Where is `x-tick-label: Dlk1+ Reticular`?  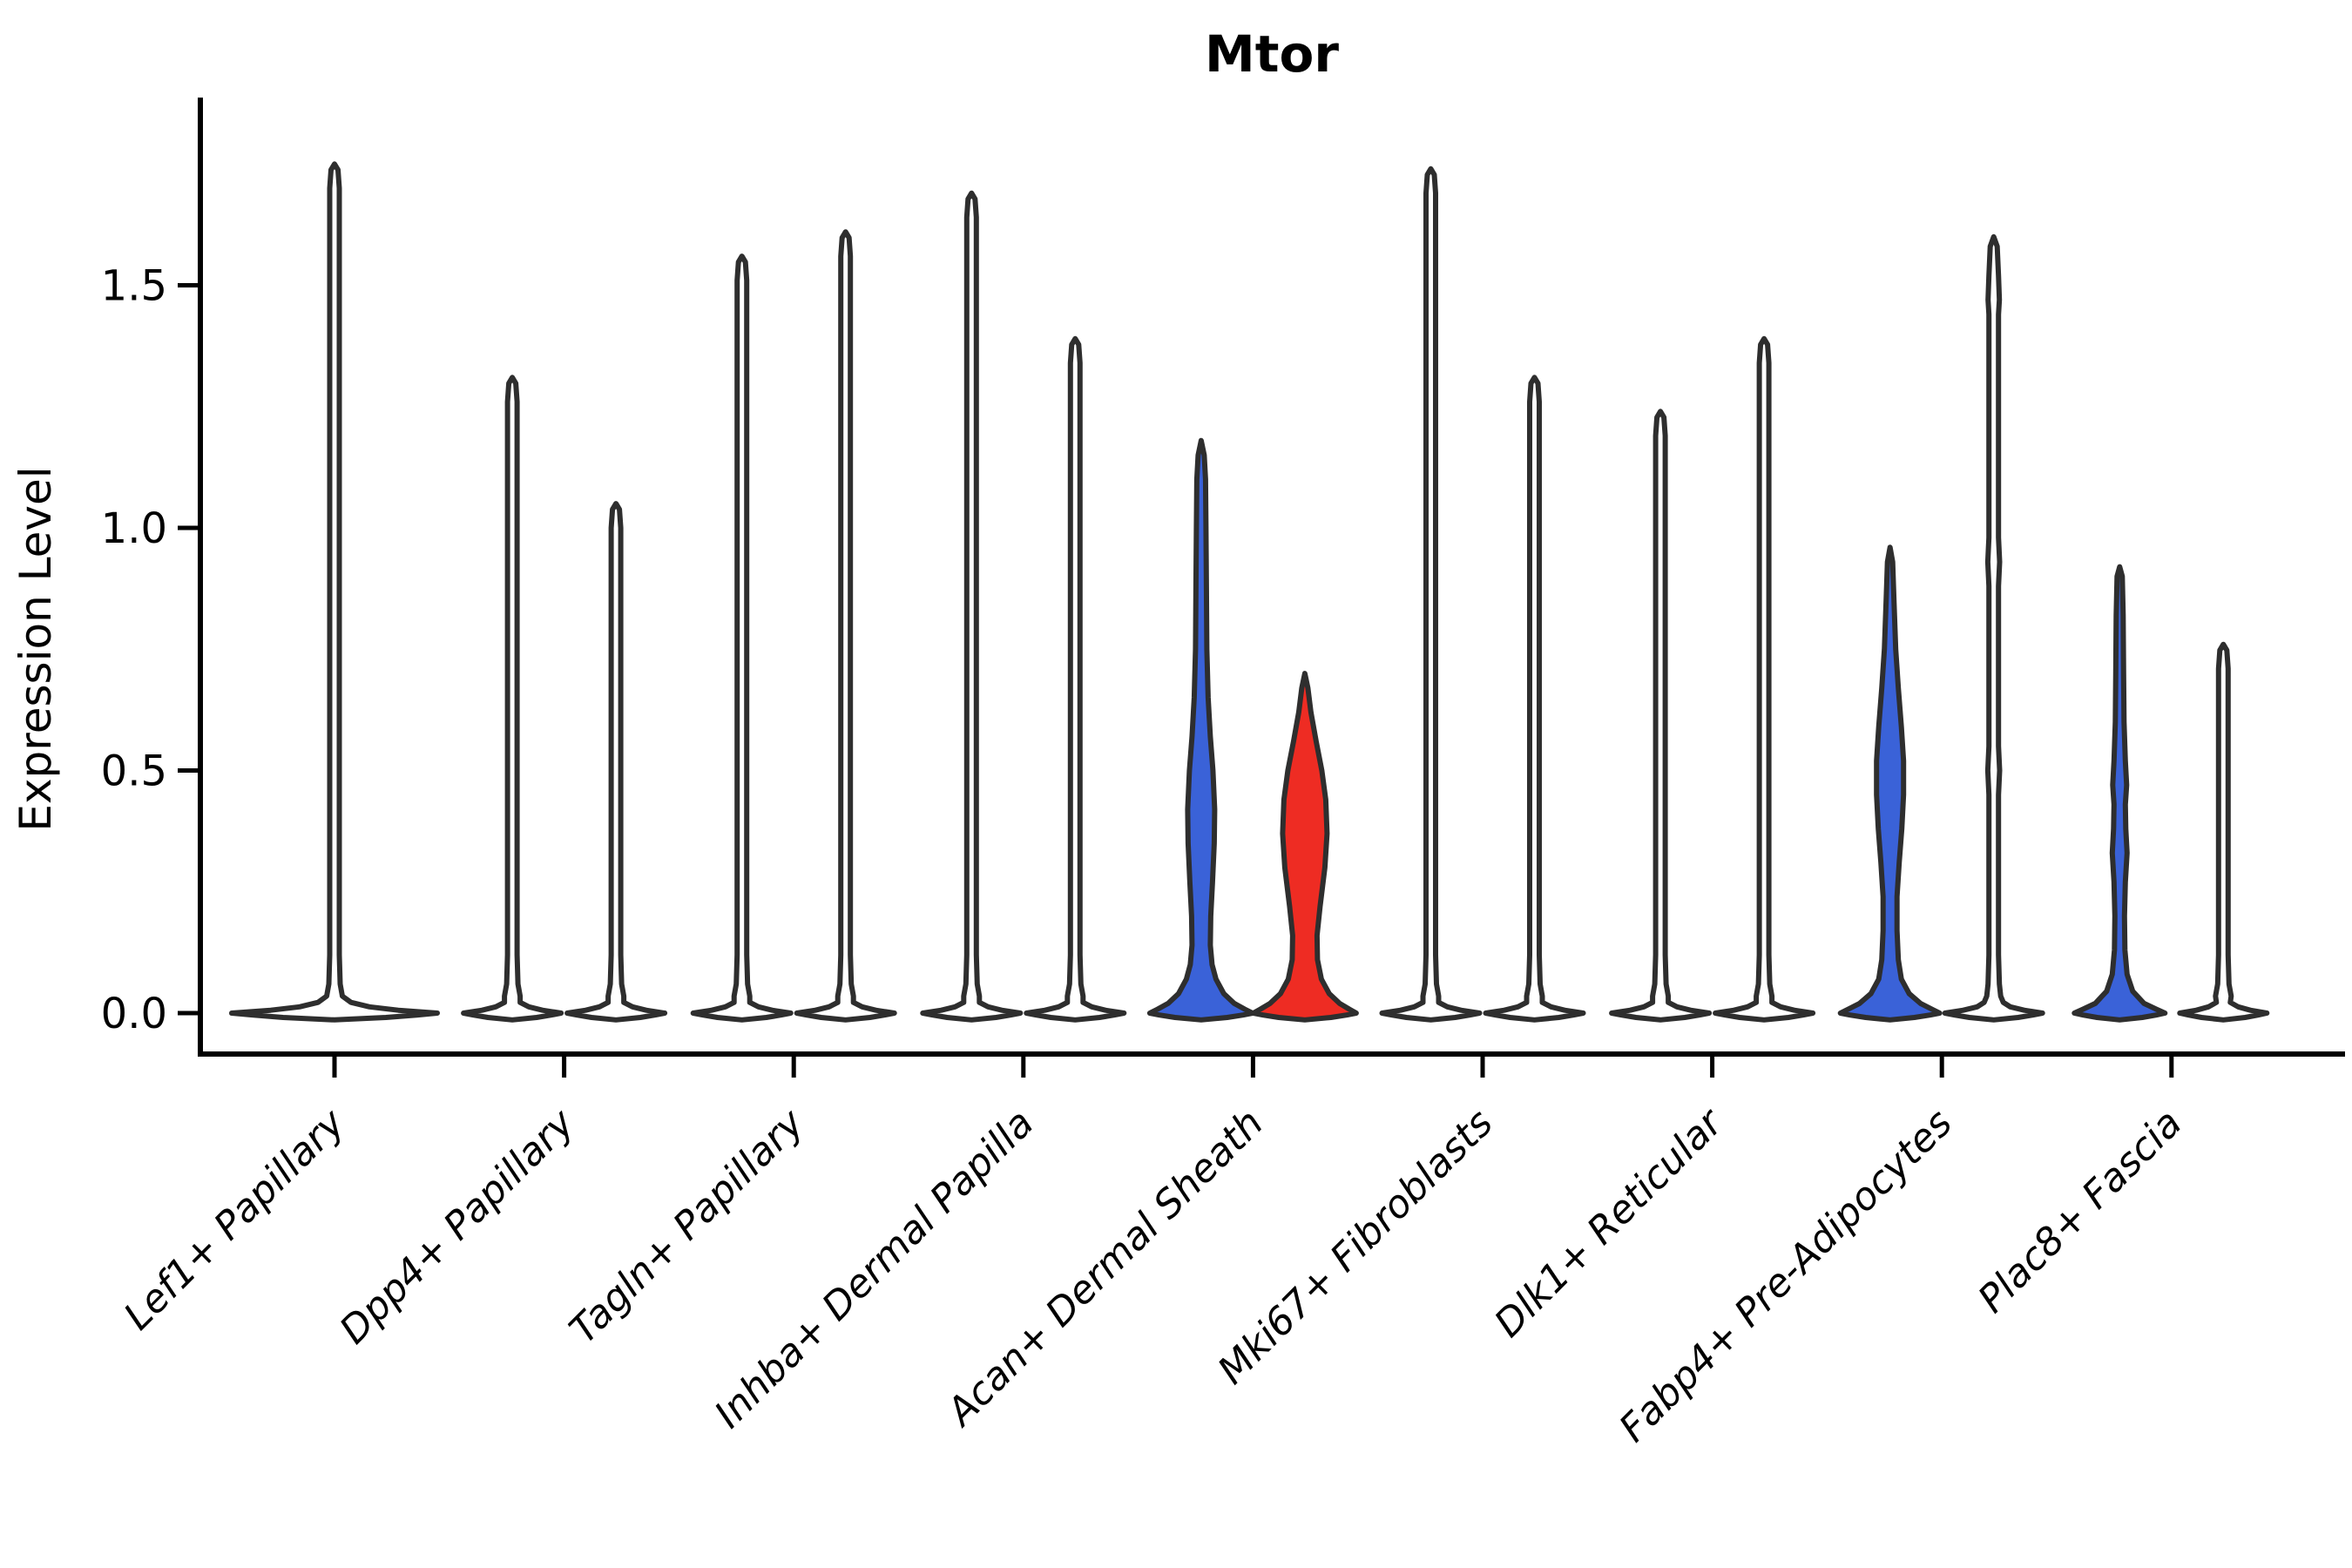 x-tick-label: Dlk1+ Reticular is located at coordinates (1609, 1222).